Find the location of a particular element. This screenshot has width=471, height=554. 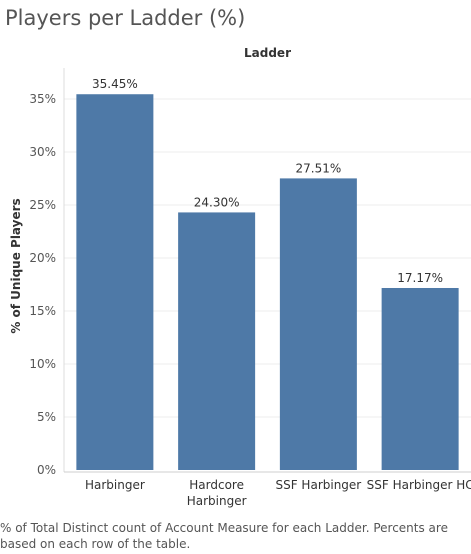

data-label: 24.30% is located at coordinates (217, 202).